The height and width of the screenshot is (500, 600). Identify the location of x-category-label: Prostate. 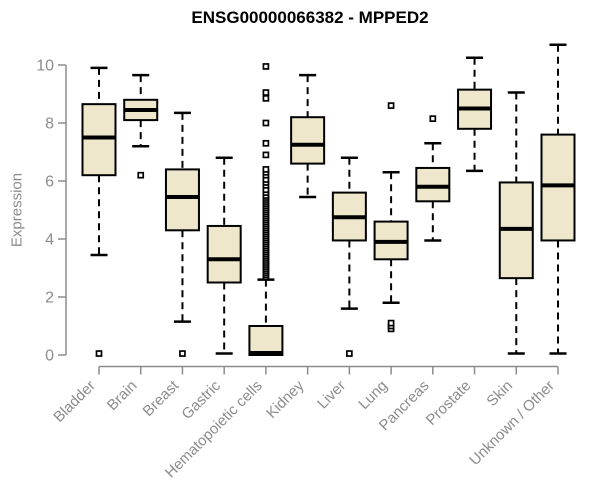
(449, 403).